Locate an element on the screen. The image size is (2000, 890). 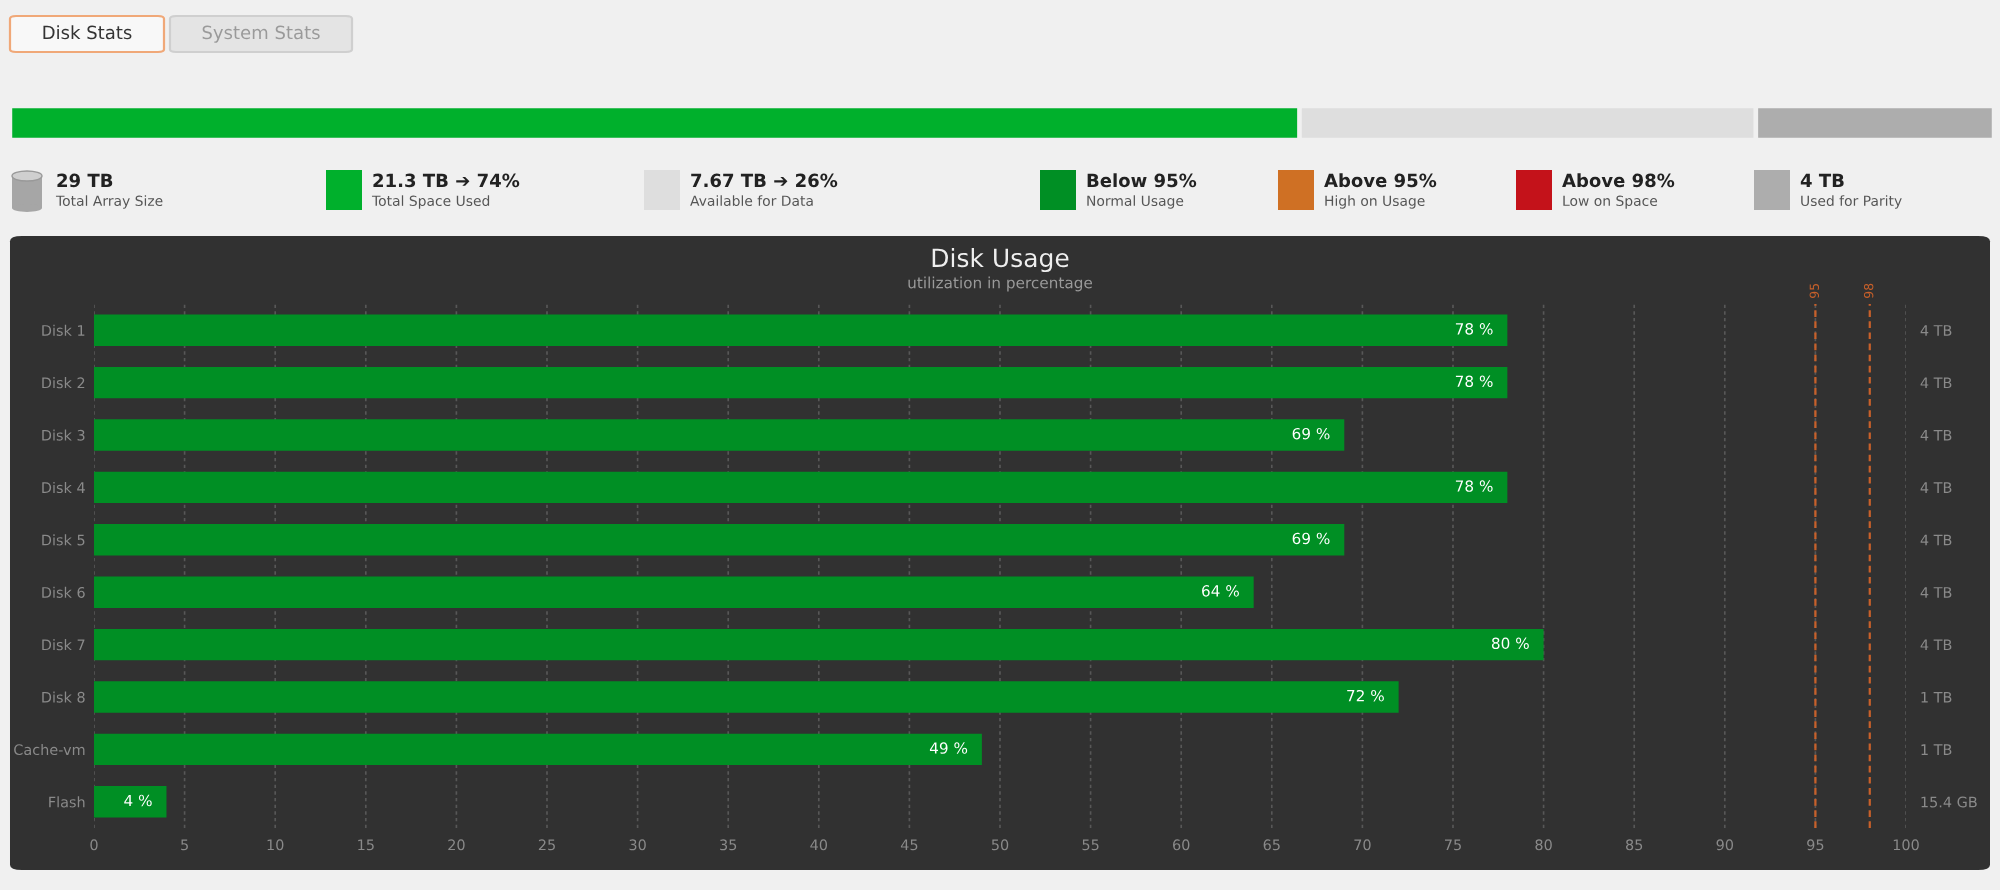
text: System Stats is located at coordinates (261, 34).